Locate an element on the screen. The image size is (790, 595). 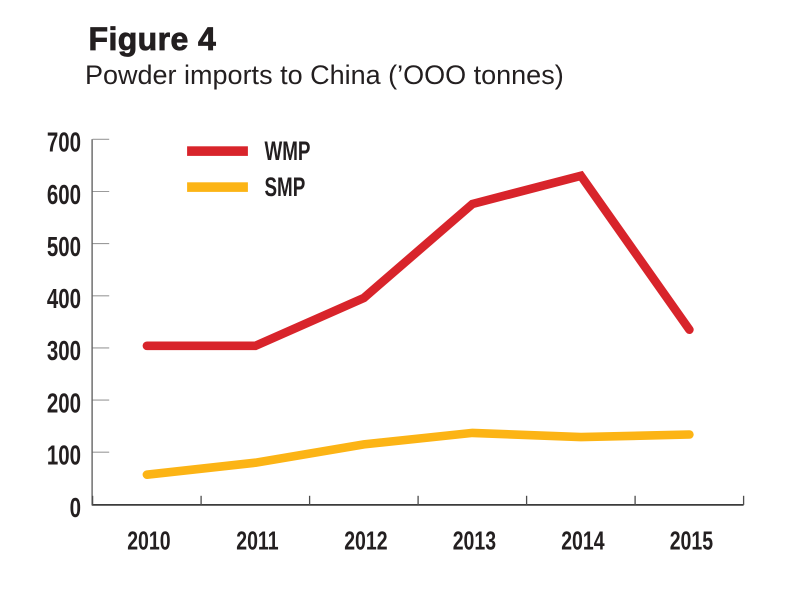
svg-text: 500 is located at coordinates (64, 247).